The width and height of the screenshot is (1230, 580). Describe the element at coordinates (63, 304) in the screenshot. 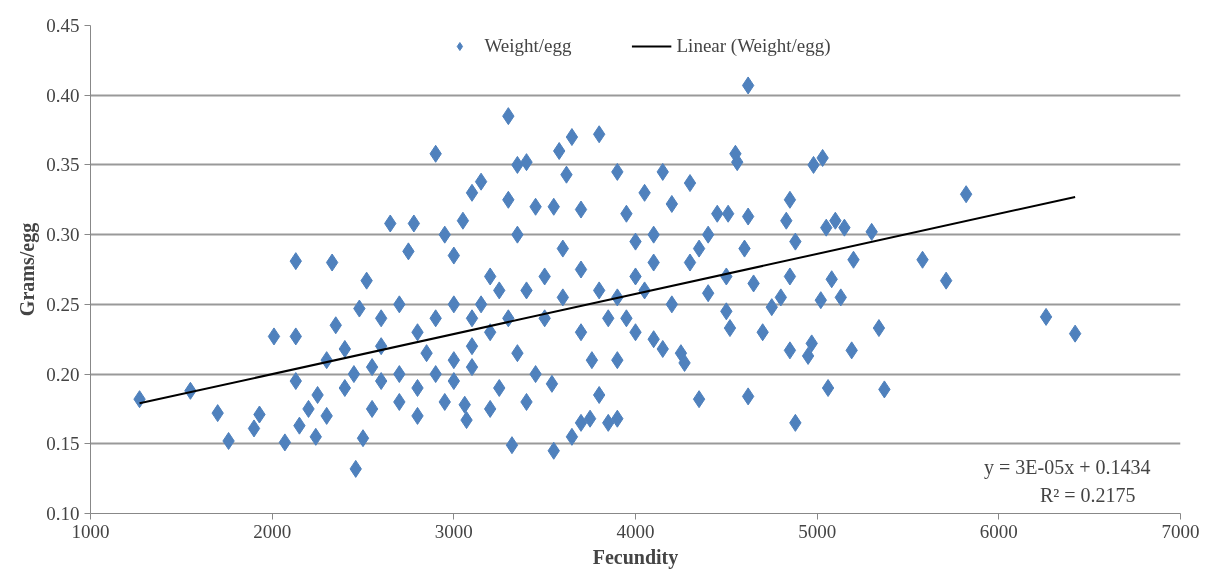

I see `y-tick-label: 0.25` at that location.